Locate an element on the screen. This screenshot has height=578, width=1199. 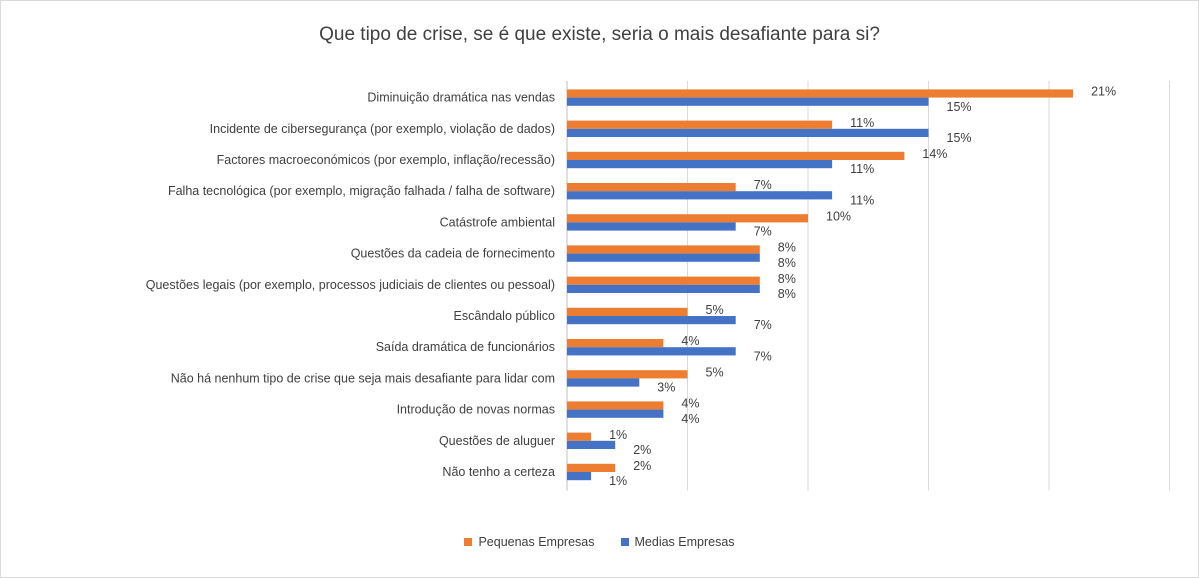
data-label-pequenas: 10% is located at coordinates (838, 216).